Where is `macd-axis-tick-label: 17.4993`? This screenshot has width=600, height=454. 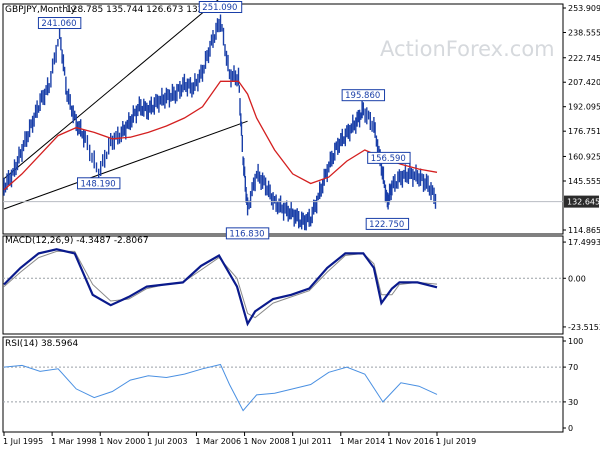 macd-axis-tick-label: 17.4993 is located at coordinates (584, 242).